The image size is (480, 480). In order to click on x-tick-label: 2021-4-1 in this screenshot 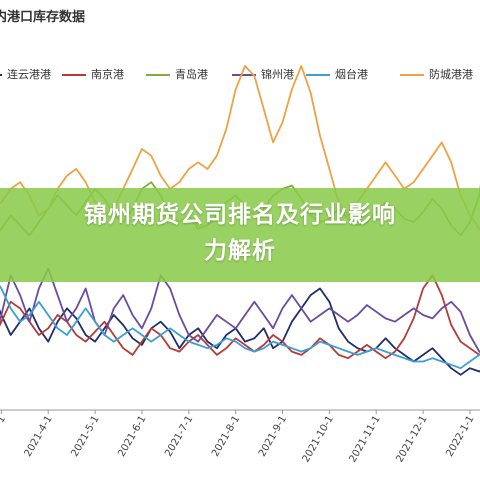, I will do `click(39, 436)`.